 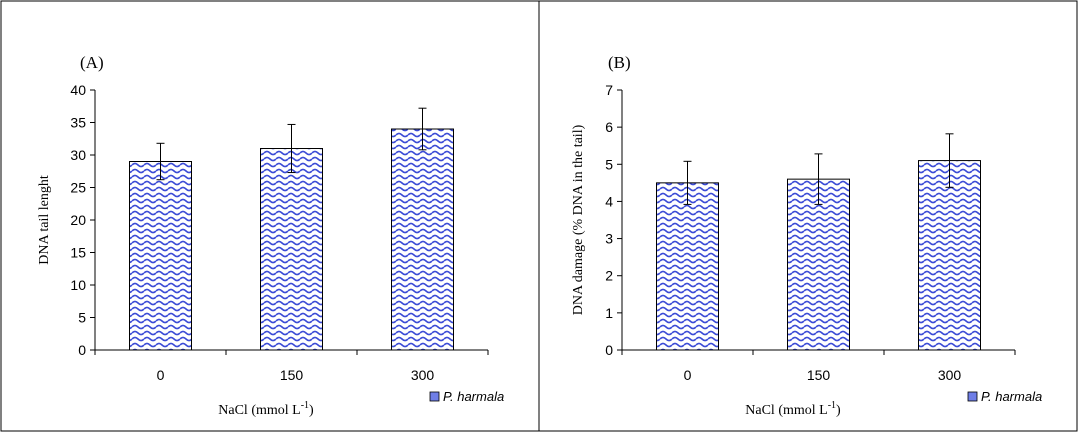 I want to click on y-tick-label: 4, so click(x=609, y=201).